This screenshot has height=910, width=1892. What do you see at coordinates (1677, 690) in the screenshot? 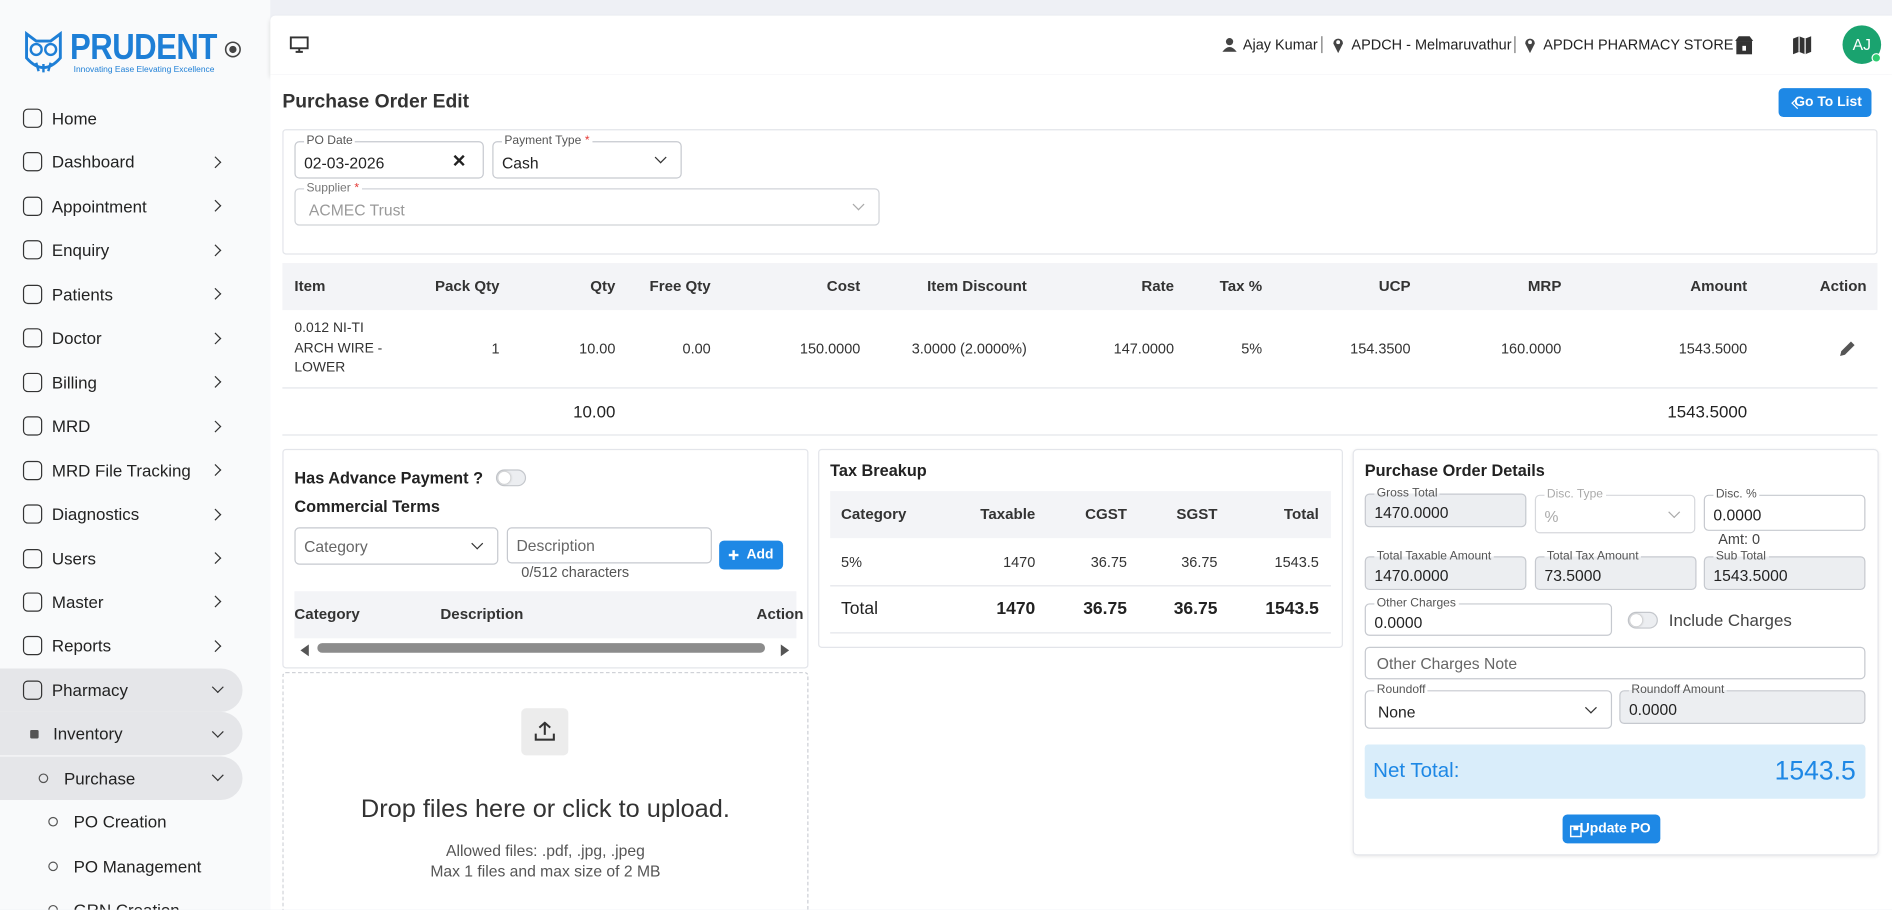
I see `field-label: Roundoff Amount` at bounding box center [1677, 690].